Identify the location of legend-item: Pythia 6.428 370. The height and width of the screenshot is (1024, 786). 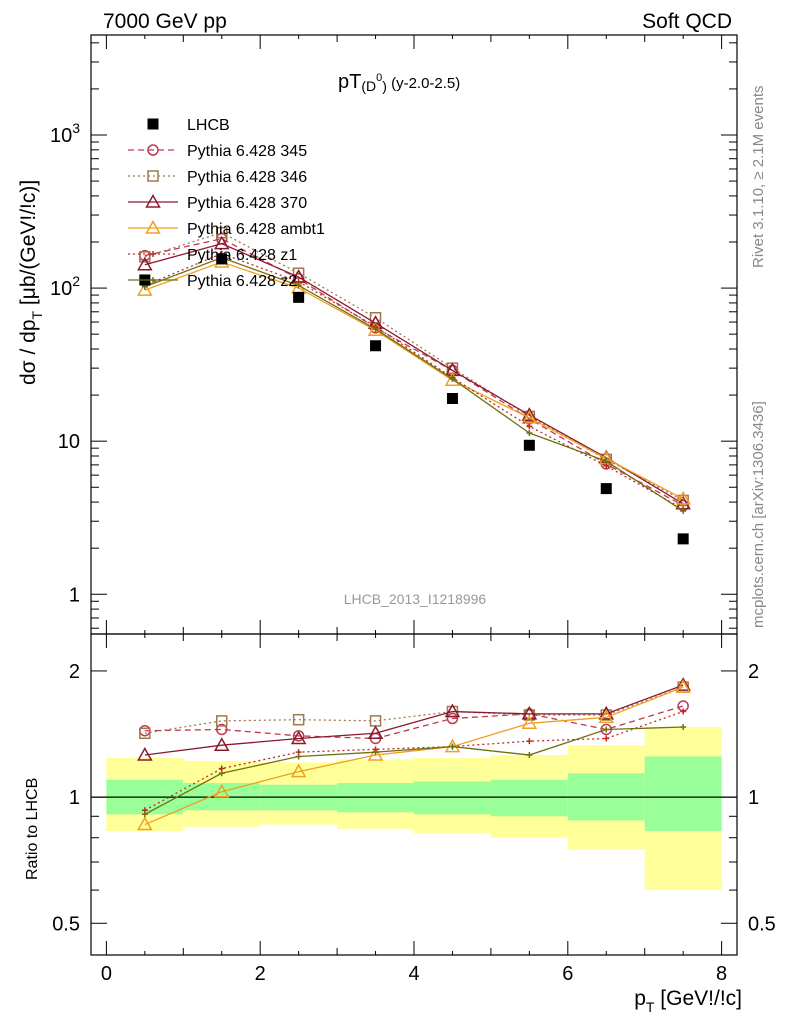
(217, 202).